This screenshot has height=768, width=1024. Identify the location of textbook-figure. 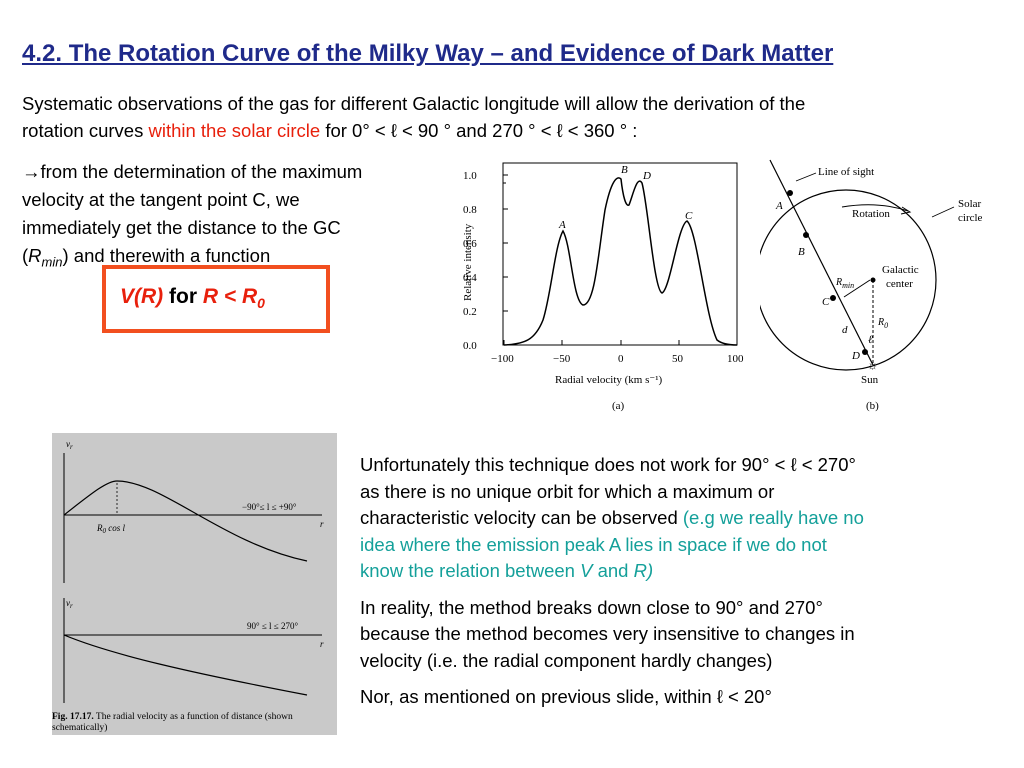
(194, 584).